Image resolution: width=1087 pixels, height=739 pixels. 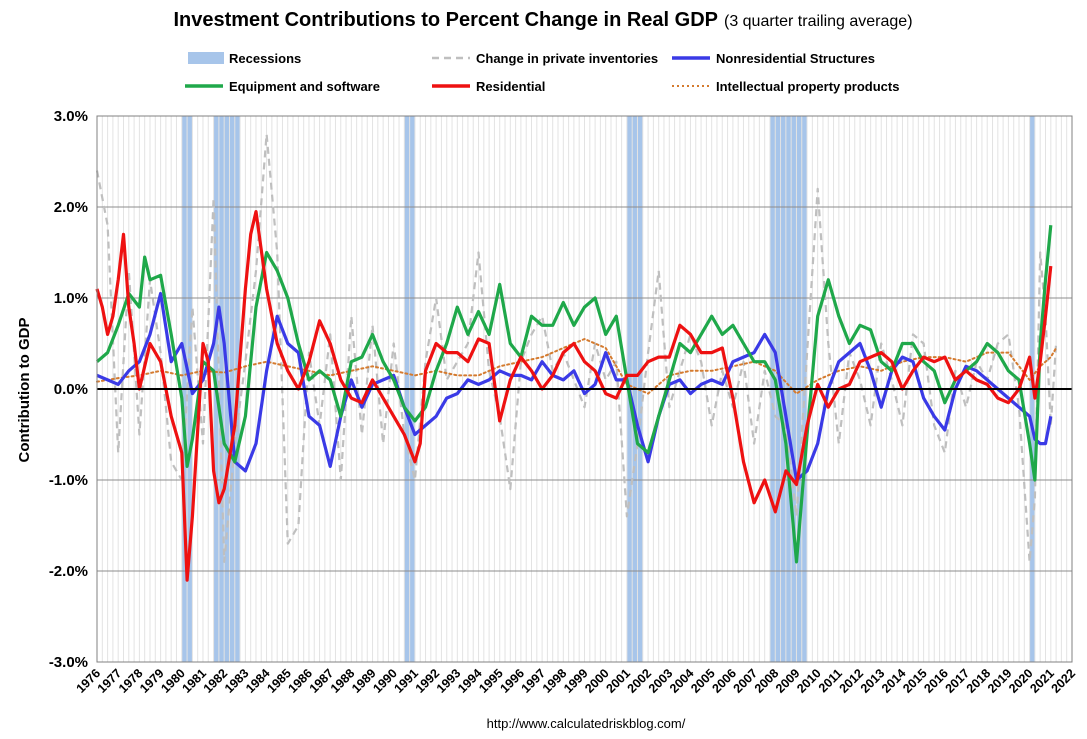 I want to click on legend-label: Residential, so click(x=510, y=86).